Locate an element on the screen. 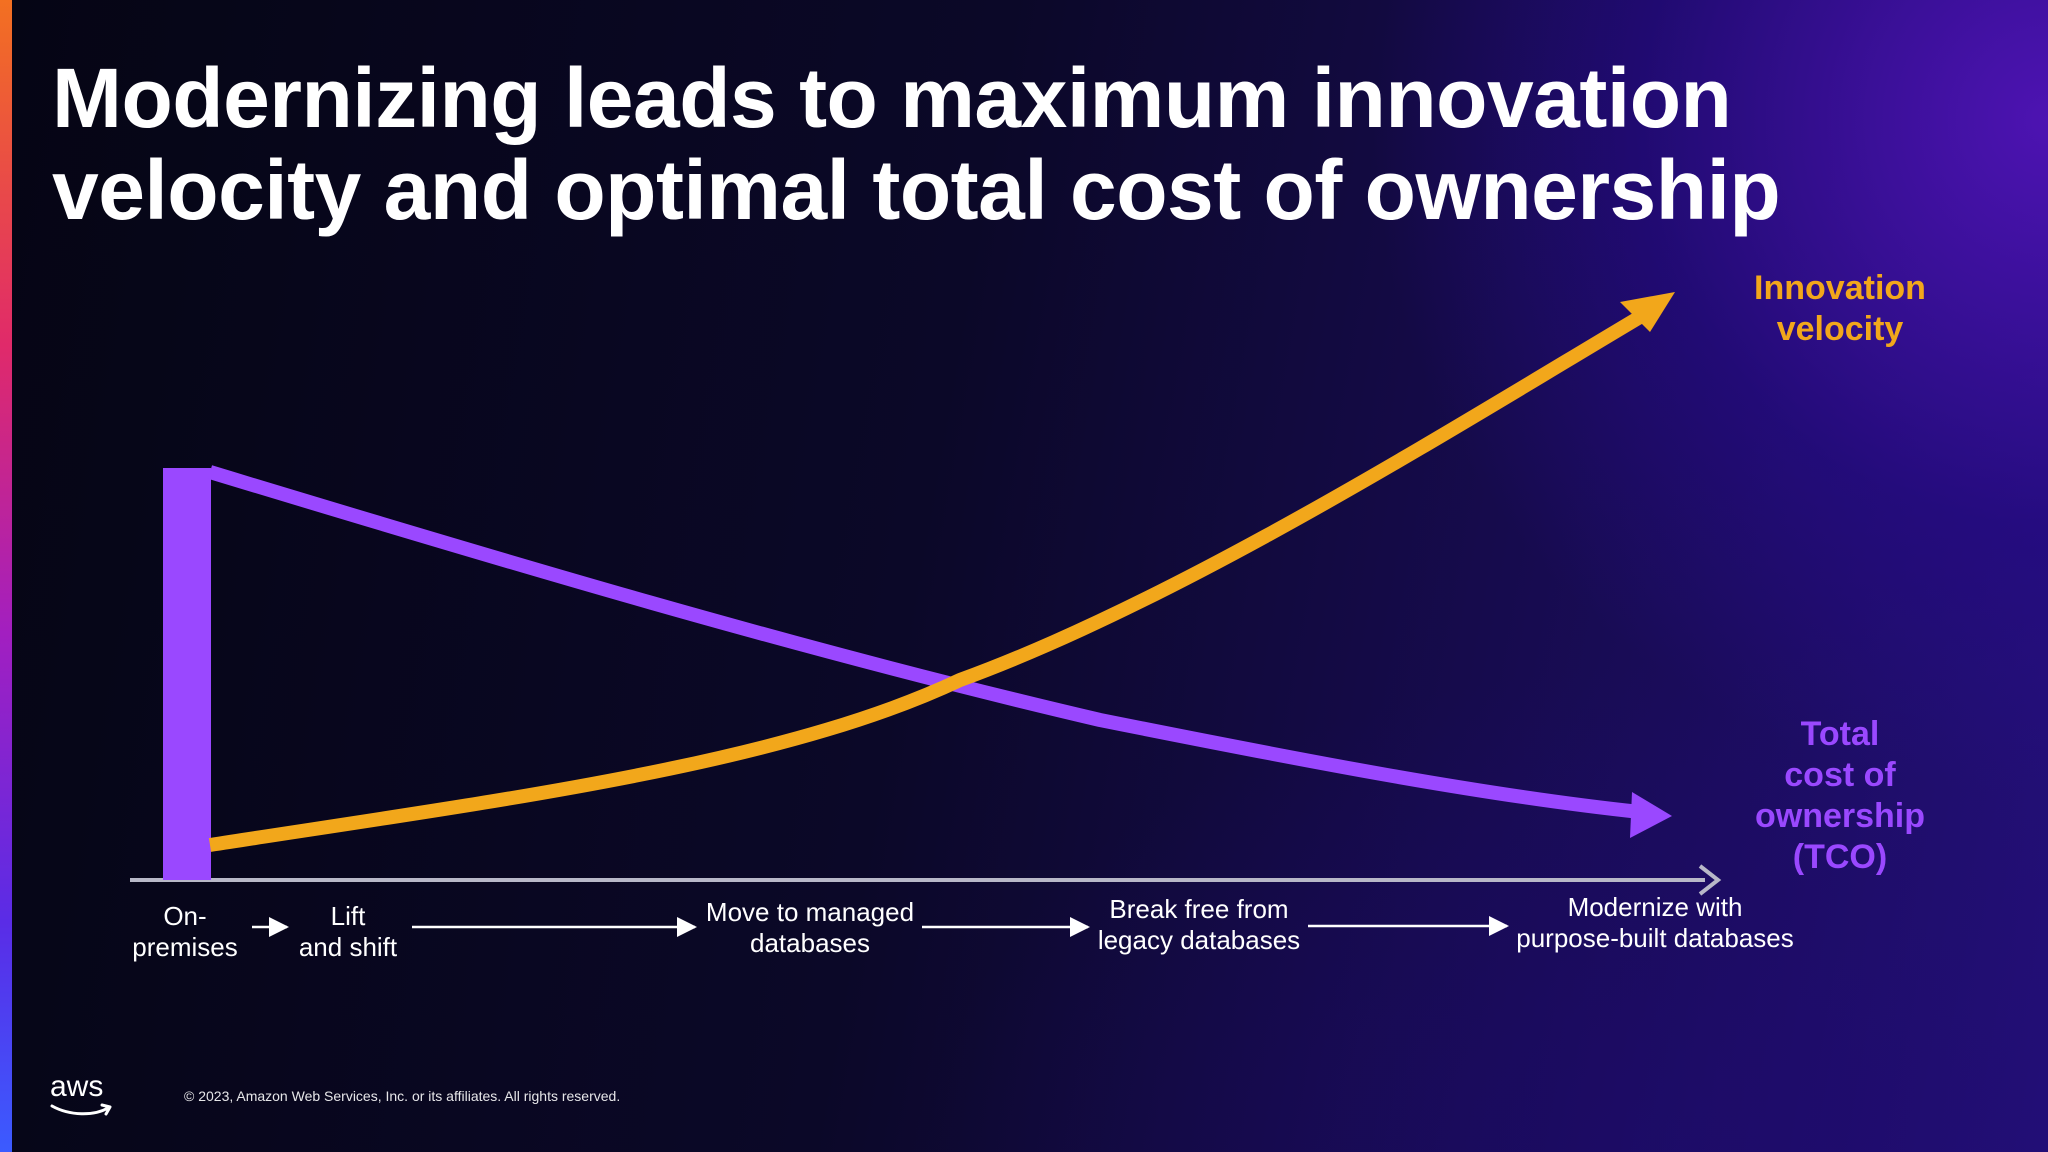  stage-break-free: Break free from legacy databases is located at coordinates (1199, 925).